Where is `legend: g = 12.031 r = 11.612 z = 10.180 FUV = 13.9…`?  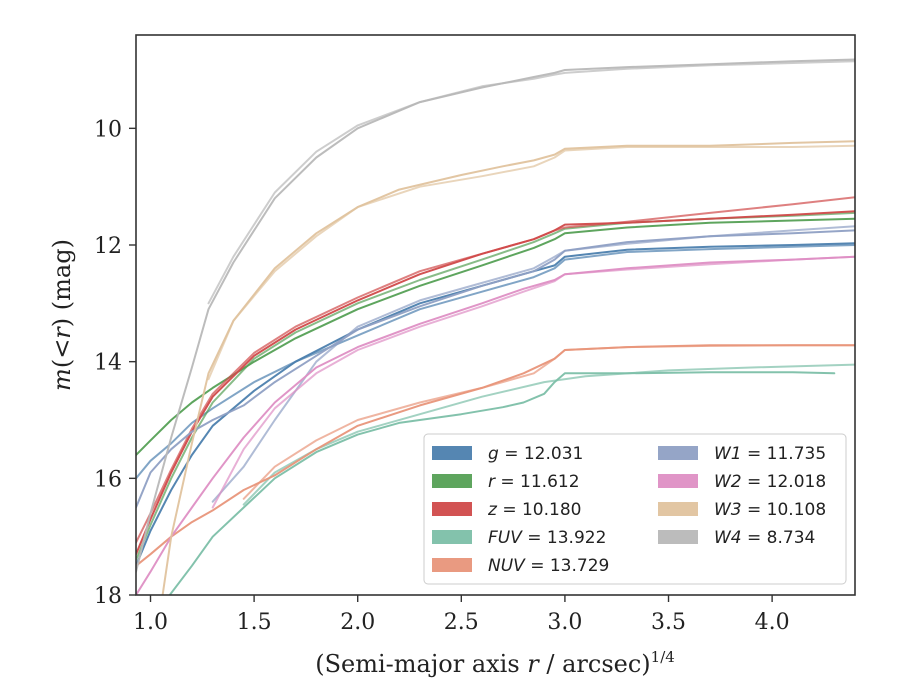 legend: g = 12.031 r = 11.612 z = 10.180 FUV = 13.9… is located at coordinates (635, 509).